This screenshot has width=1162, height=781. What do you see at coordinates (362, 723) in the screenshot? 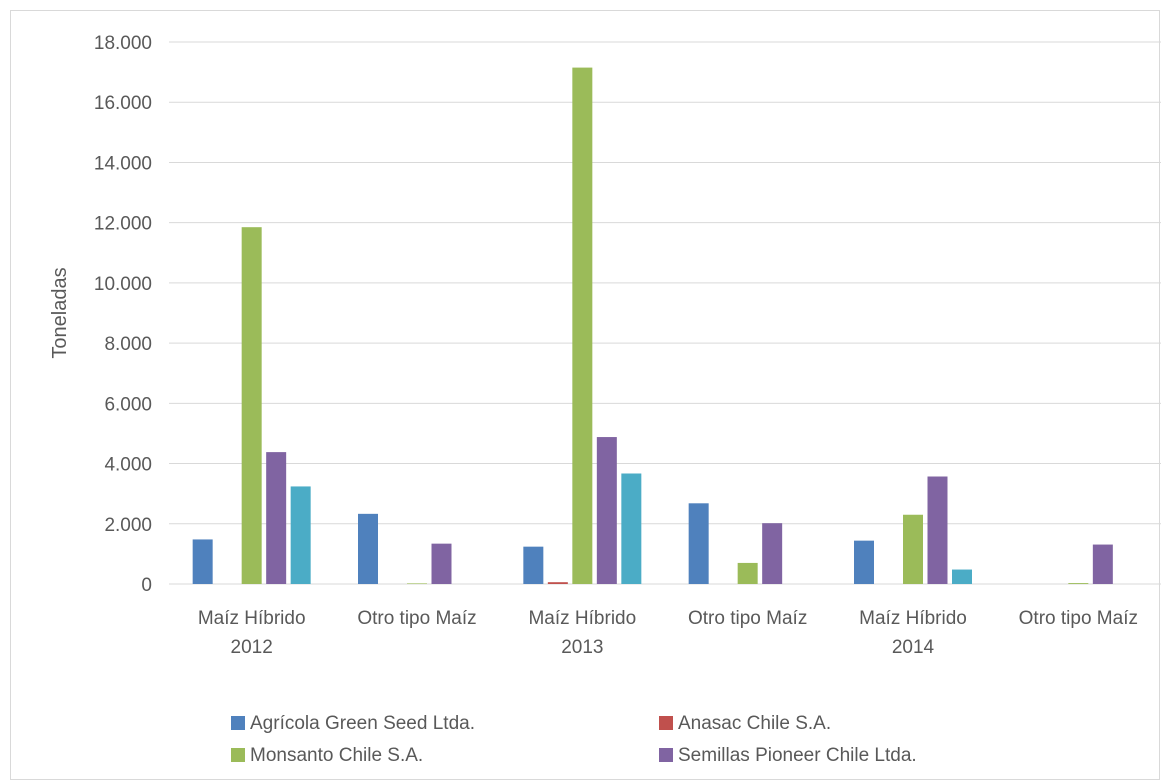
I see `legend-label: Agrícola Green Seed Ltda.` at bounding box center [362, 723].